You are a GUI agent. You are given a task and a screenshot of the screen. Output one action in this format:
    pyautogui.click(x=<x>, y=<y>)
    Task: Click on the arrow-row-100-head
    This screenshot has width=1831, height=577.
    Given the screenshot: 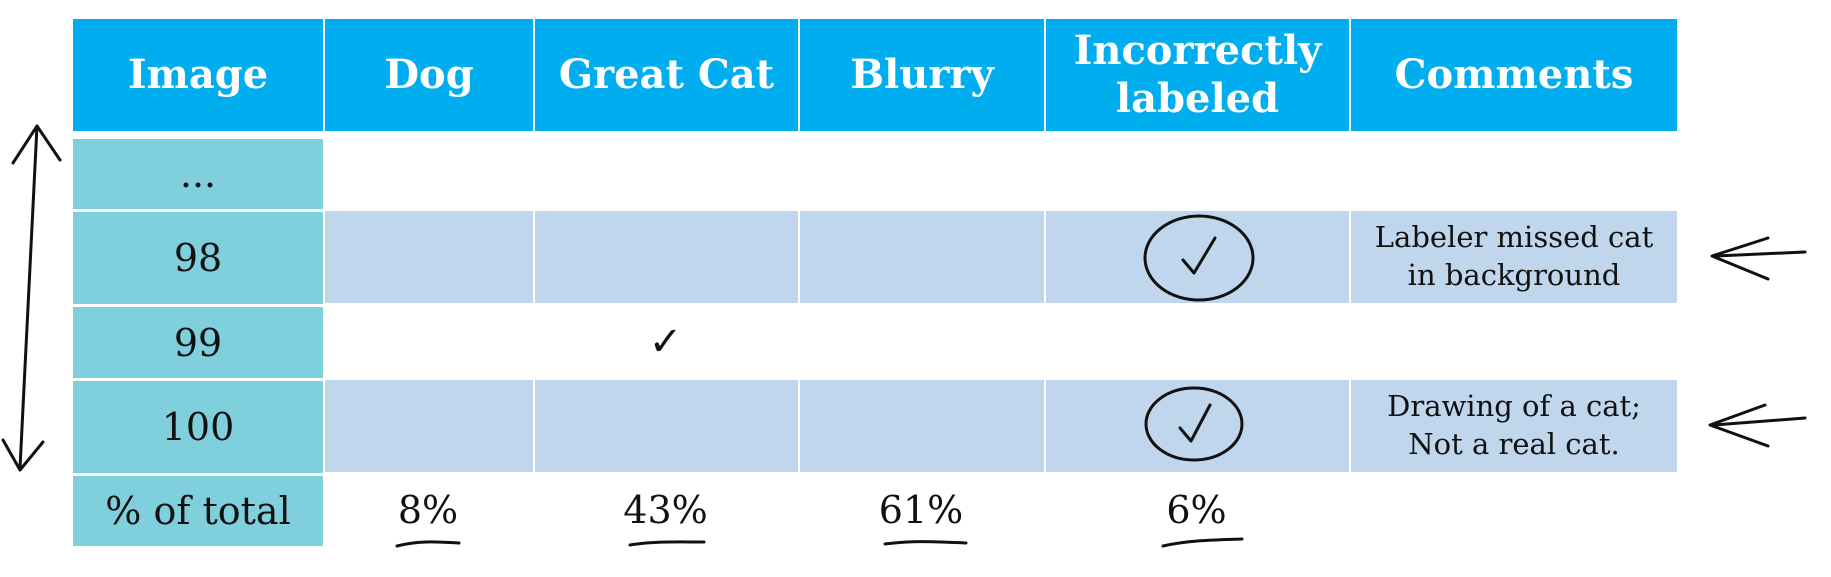 What is the action you would take?
    pyautogui.click(x=1739, y=425)
    